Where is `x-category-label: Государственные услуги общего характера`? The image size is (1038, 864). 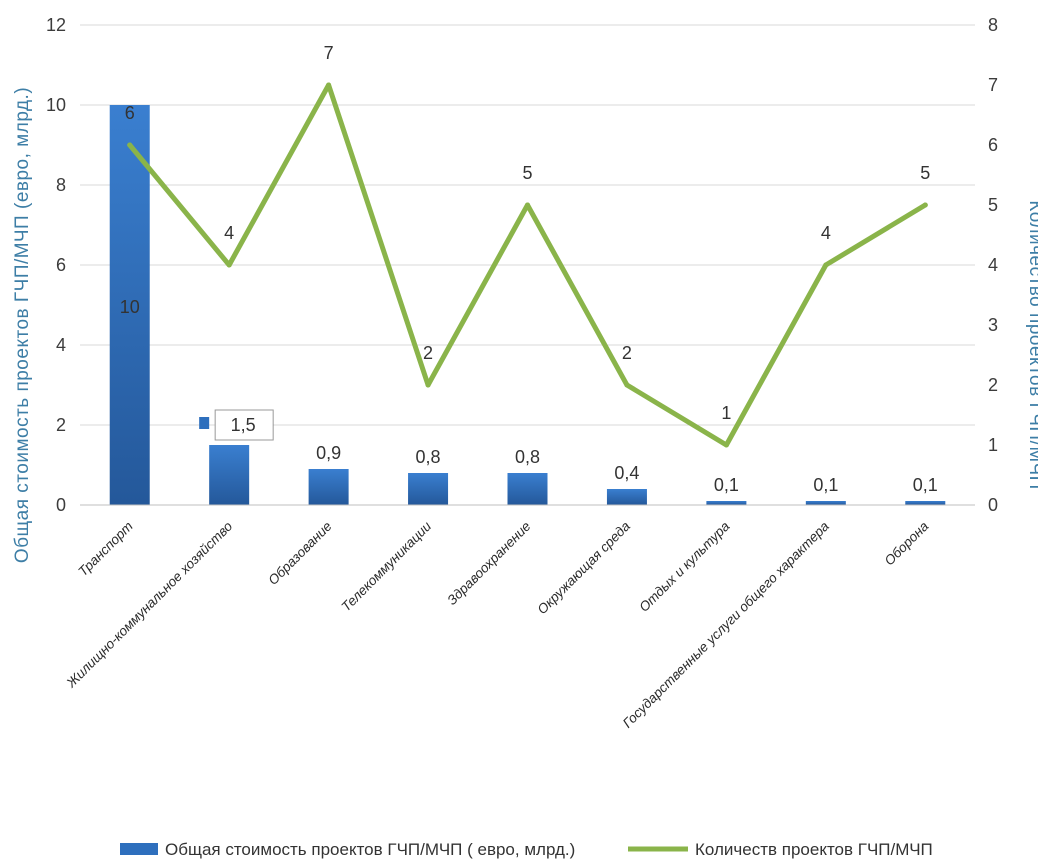 x-category-label: Государственные услуги общего характера is located at coordinates (726, 624).